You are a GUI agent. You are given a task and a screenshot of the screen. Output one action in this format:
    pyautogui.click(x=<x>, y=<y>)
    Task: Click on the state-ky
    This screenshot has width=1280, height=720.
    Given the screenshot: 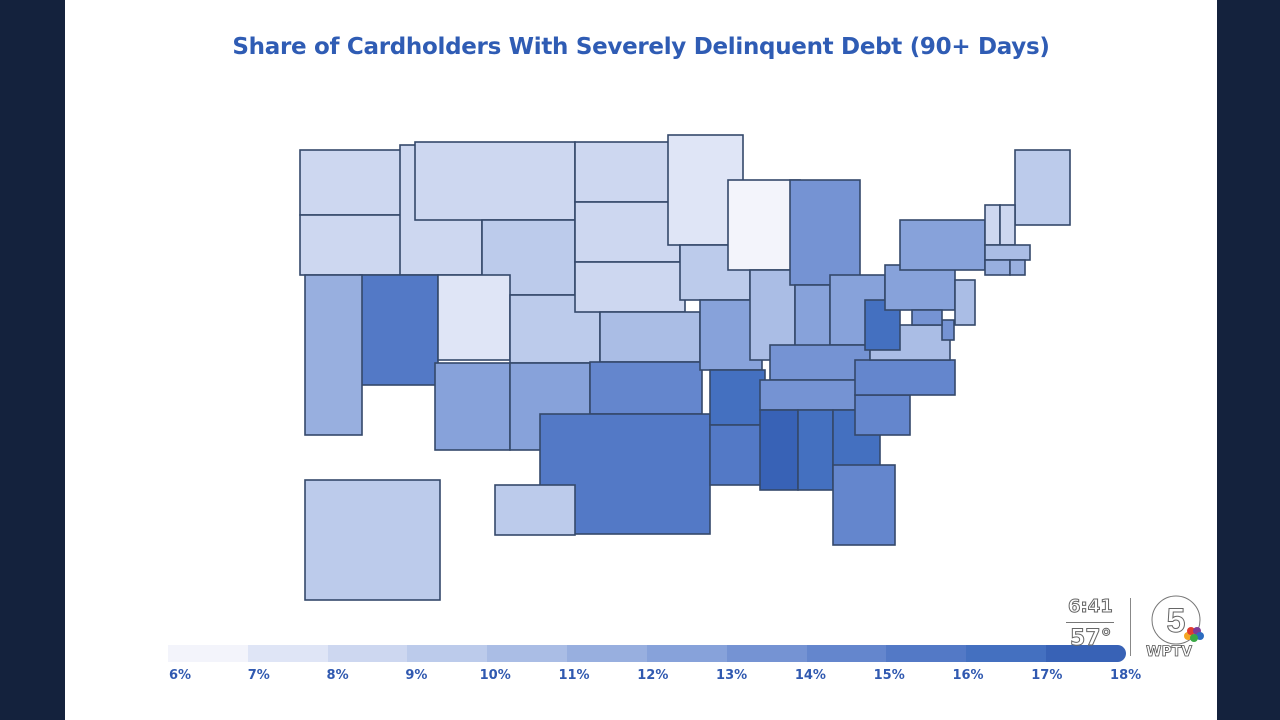 What is the action you would take?
    pyautogui.click(x=820, y=362)
    